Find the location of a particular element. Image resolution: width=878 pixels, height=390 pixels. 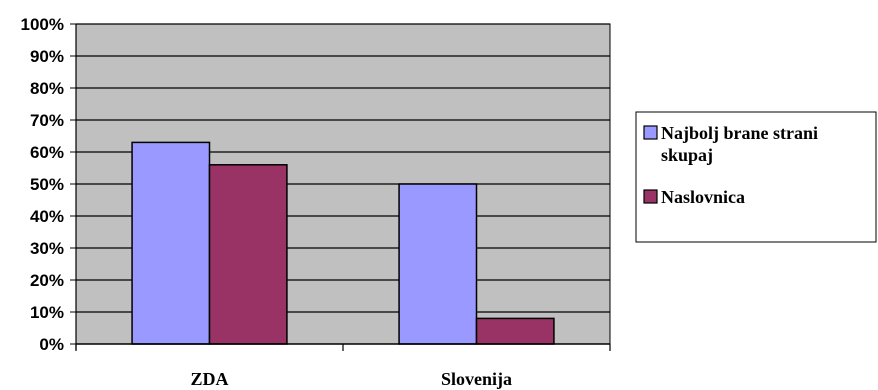

y-axis-tick-labels: 0% 10% 20% 30% 40% 50% 60% 70% 80% 90% 100% is located at coordinates (42, 184).